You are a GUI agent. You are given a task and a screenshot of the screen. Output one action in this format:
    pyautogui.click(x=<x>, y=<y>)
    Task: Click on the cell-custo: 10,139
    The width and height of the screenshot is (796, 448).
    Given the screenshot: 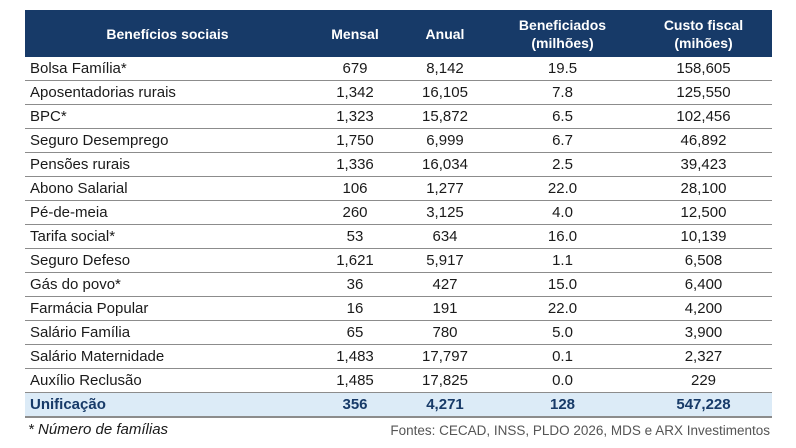 What is the action you would take?
    pyautogui.click(x=703, y=236)
    